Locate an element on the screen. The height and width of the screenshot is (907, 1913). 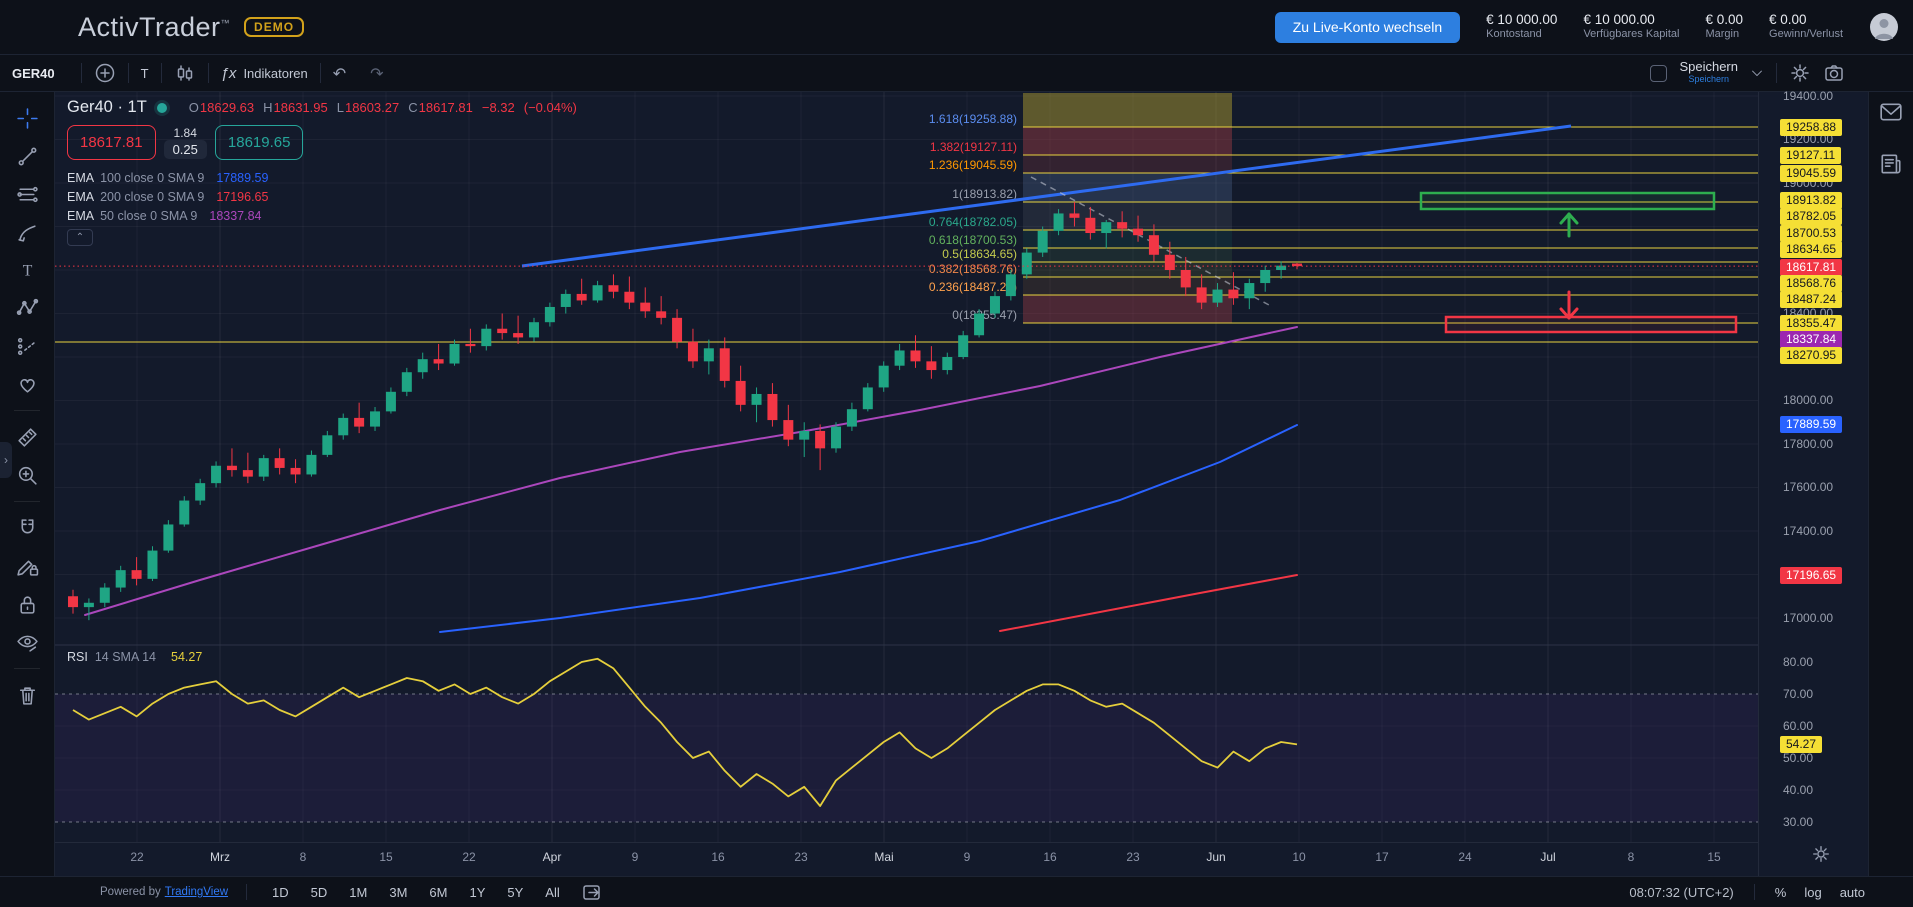
tradingview-link: TradingView is located at coordinates (196, 892).